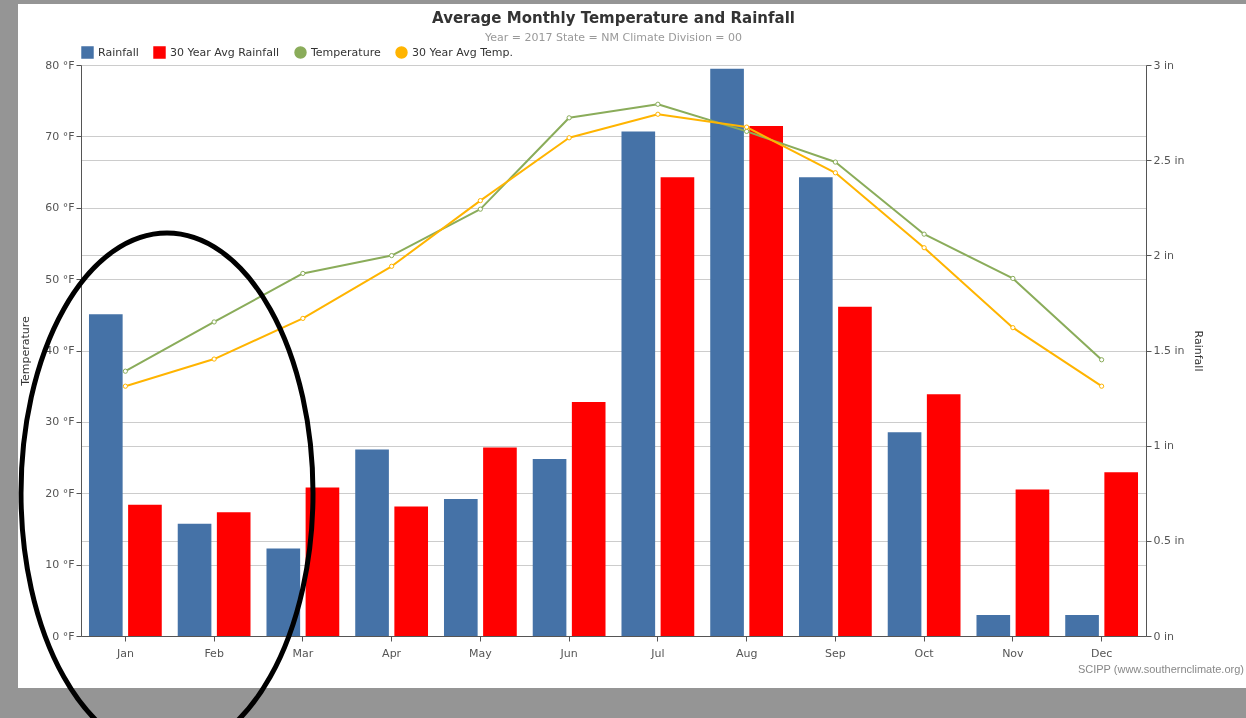  Describe the element at coordinates (657, 653) in the screenshot. I see `x-tick-label: Jul` at that location.